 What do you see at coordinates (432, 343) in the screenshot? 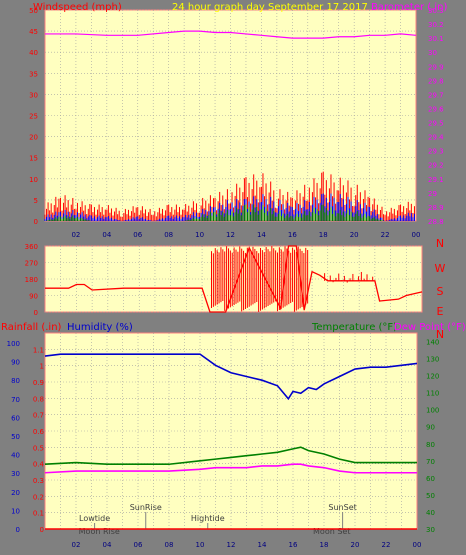
I see `temperature-tick-label: 140` at bounding box center [432, 343].